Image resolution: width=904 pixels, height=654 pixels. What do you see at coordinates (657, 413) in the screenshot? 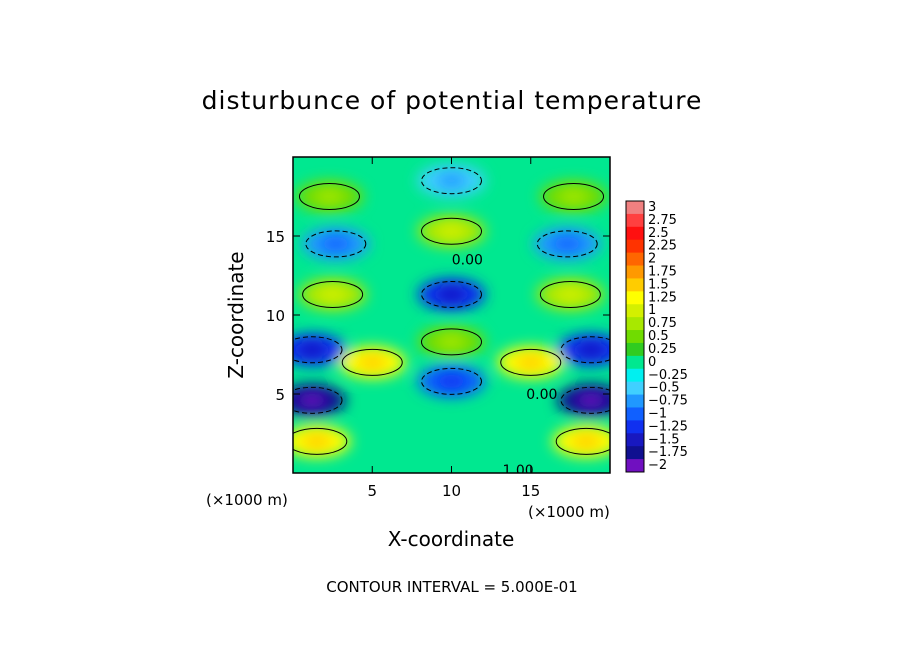
I see `colorbar-label: −1` at bounding box center [657, 413].